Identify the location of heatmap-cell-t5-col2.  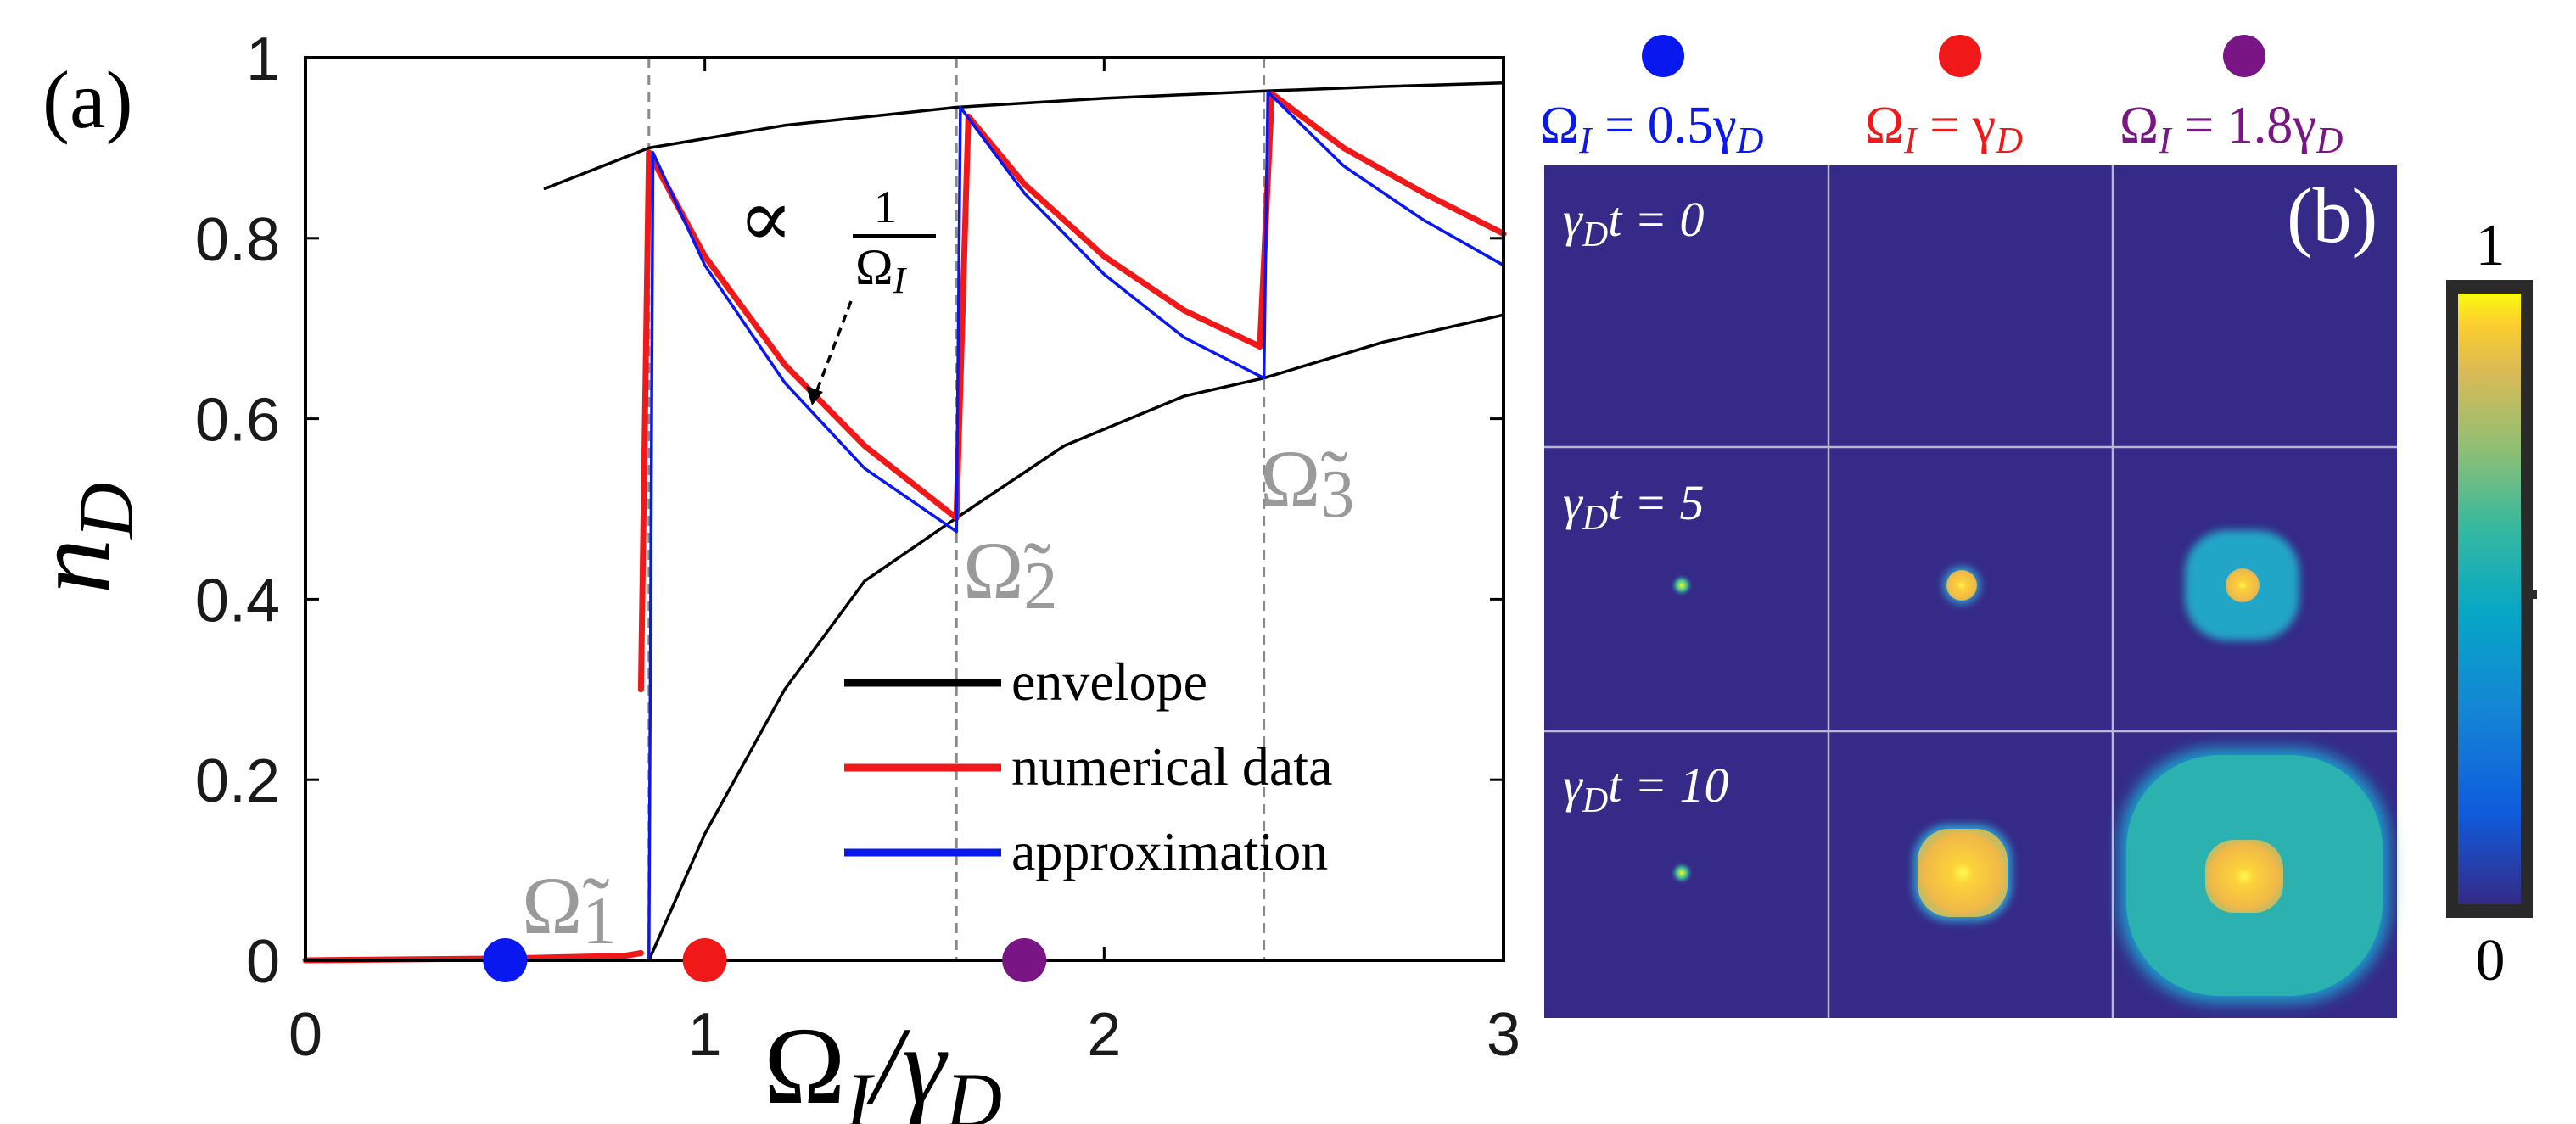
(1962, 585).